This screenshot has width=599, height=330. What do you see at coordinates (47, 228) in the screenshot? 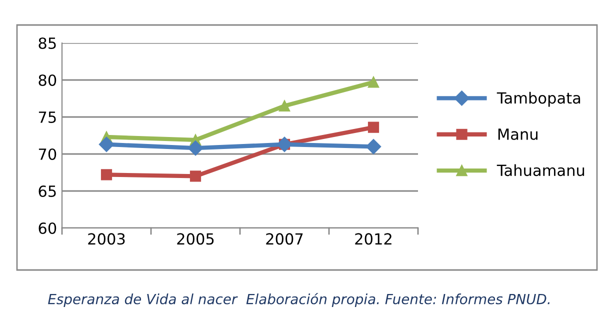
I see `y-tick-label: 60` at bounding box center [47, 228].